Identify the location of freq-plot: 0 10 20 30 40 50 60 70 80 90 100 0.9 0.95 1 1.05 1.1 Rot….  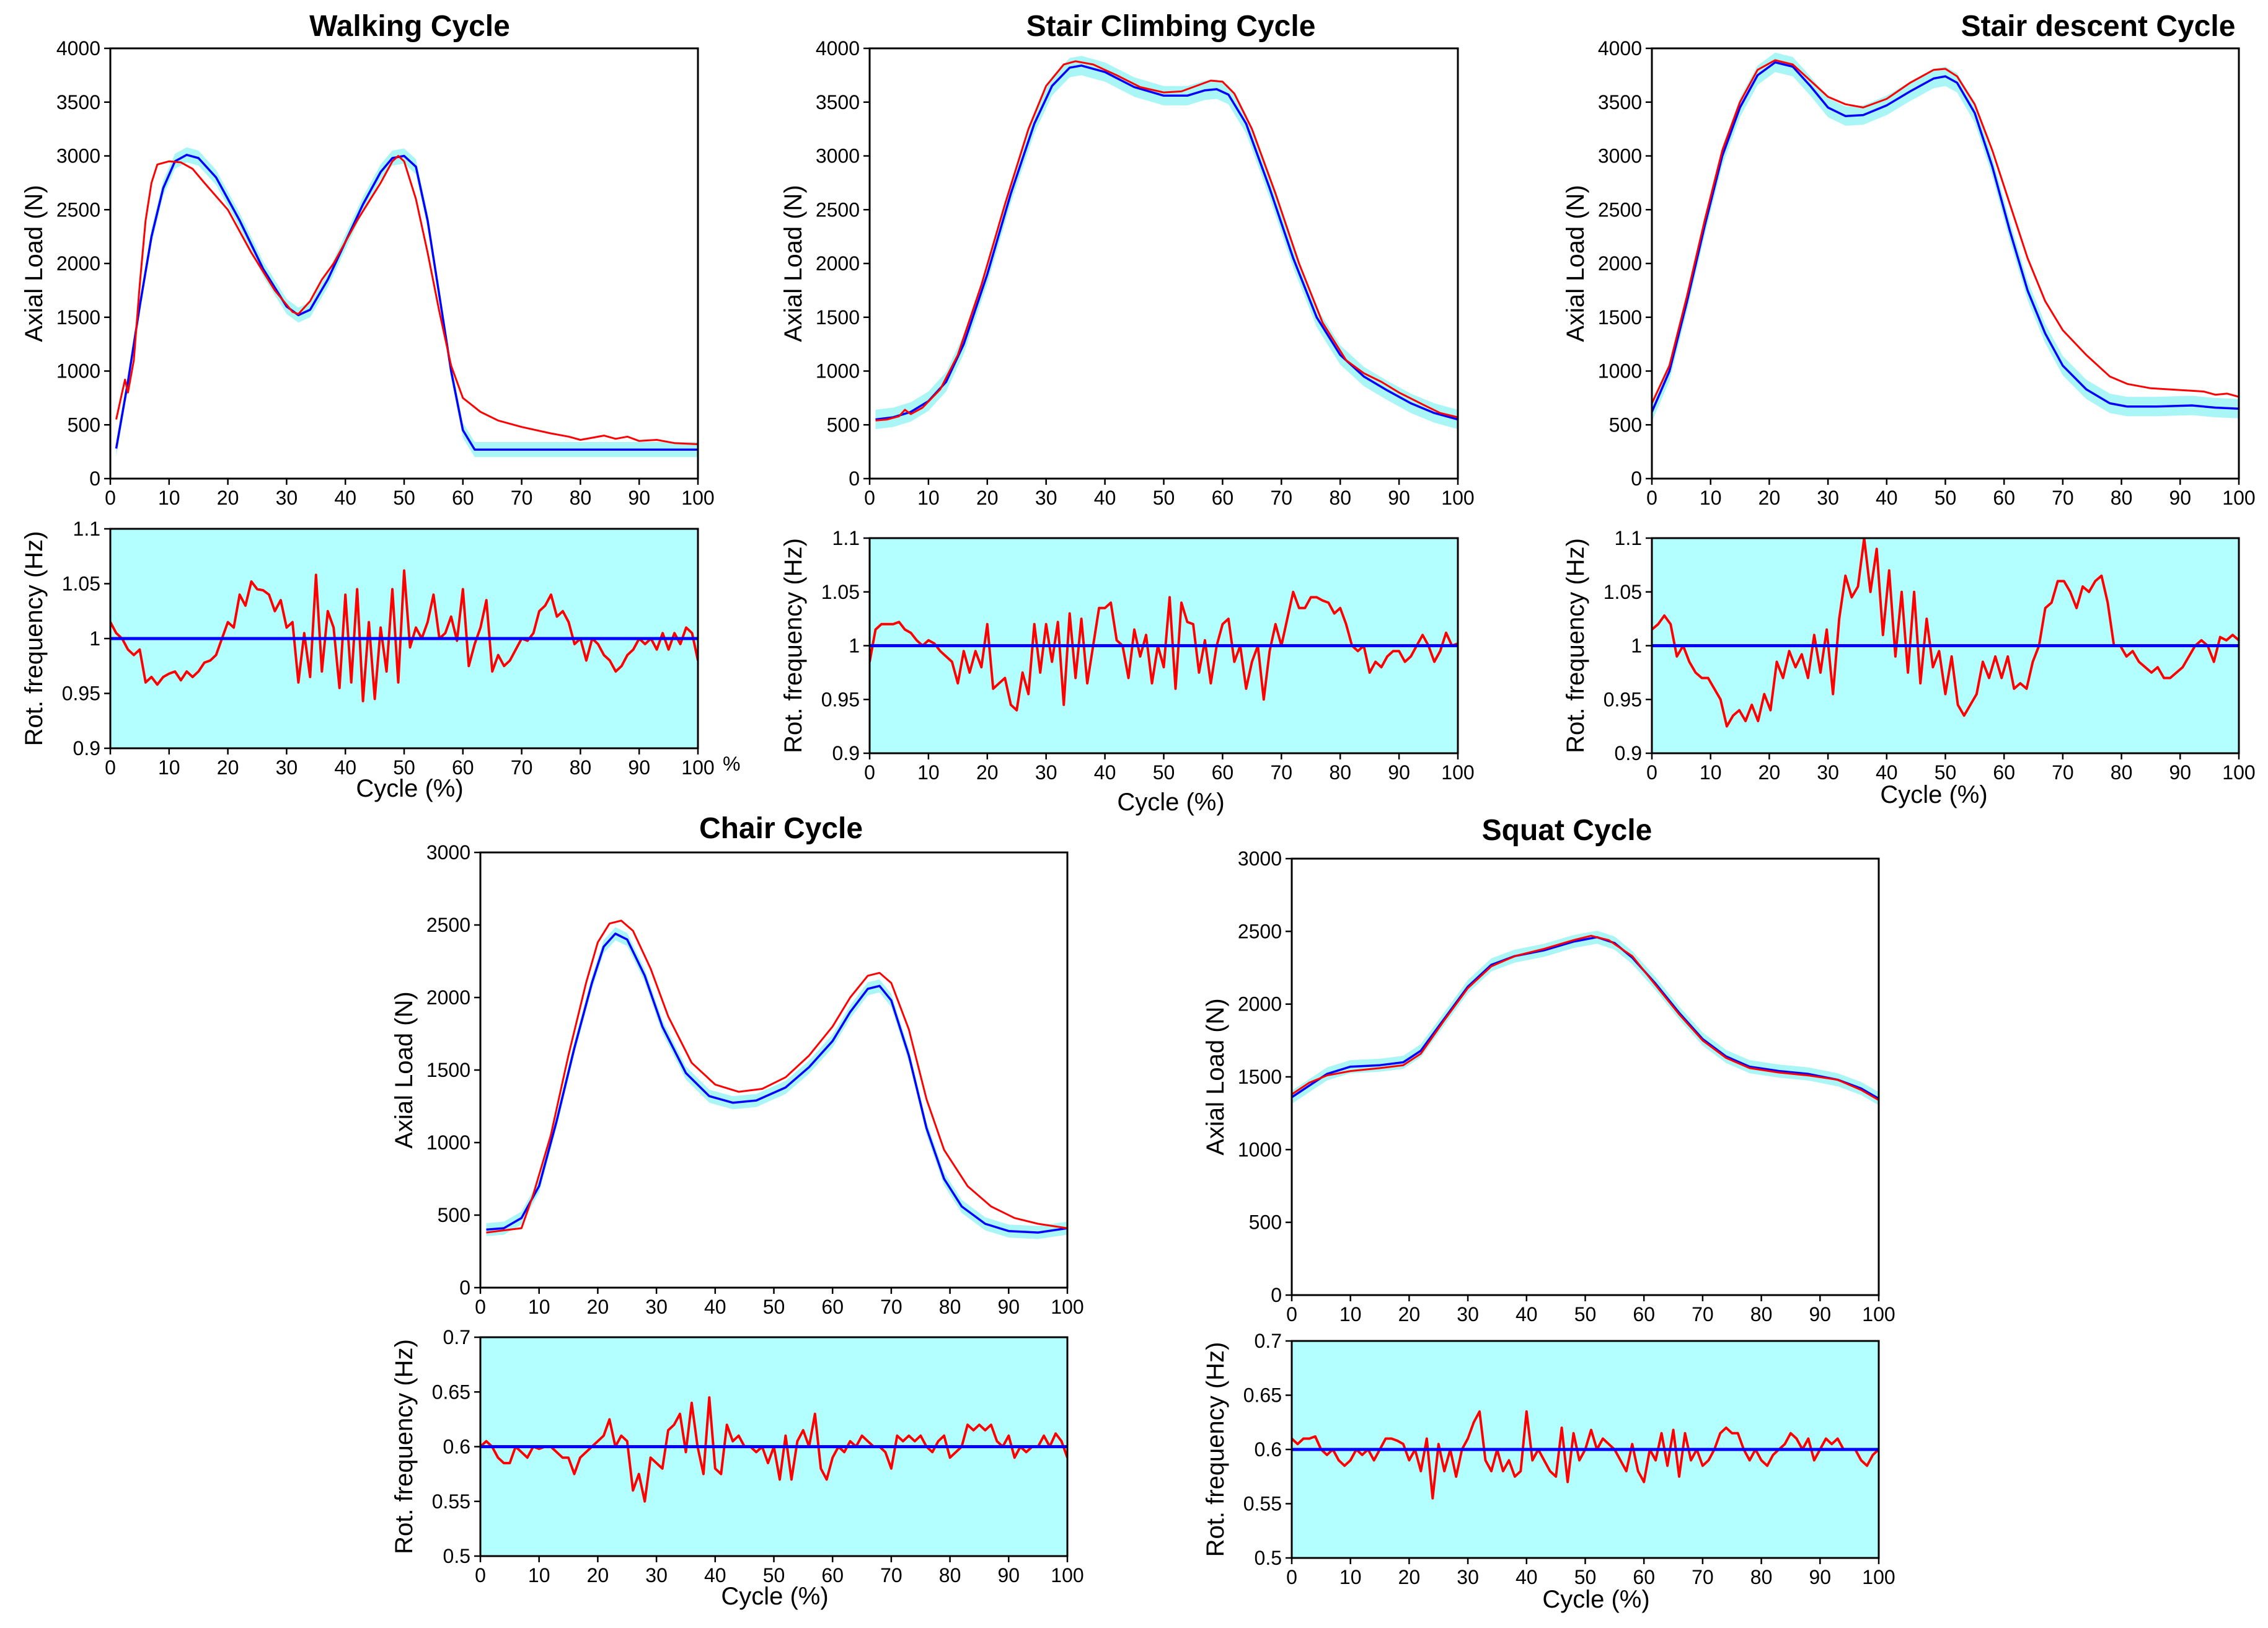
(380, 660).